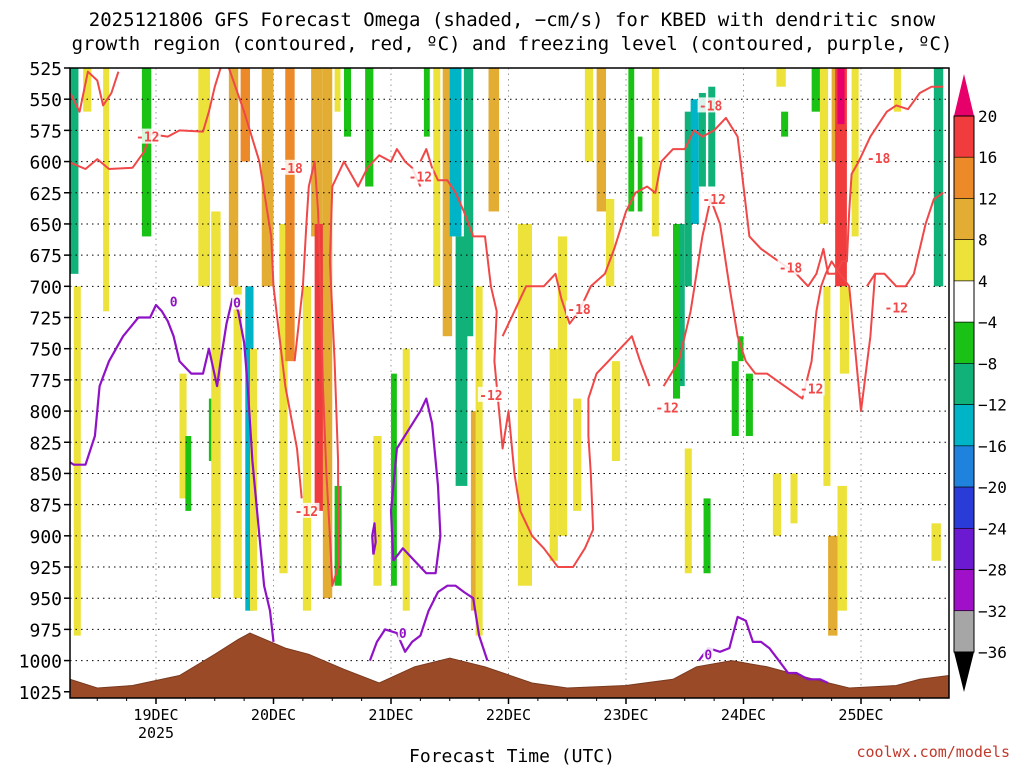 Image resolution: width=1024 pixels, height=768 pixels. Describe the element at coordinates (45, 163) in the screenshot. I see `y-tick-label: 600` at that location.